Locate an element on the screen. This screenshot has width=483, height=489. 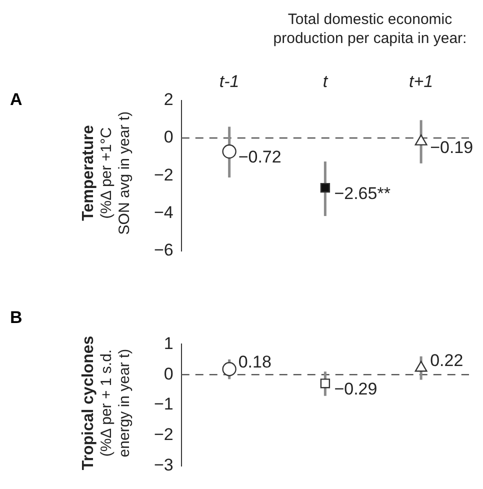
y-tick-label: −6 is located at coordinates (164, 250).